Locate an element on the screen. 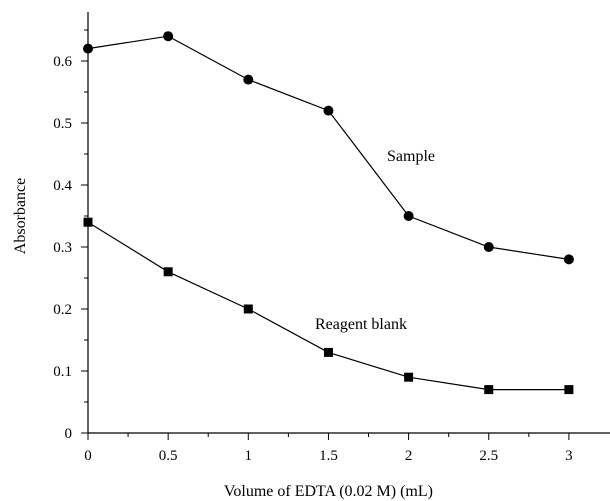  x-tick-label: 0 is located at coordinates (88, 456).